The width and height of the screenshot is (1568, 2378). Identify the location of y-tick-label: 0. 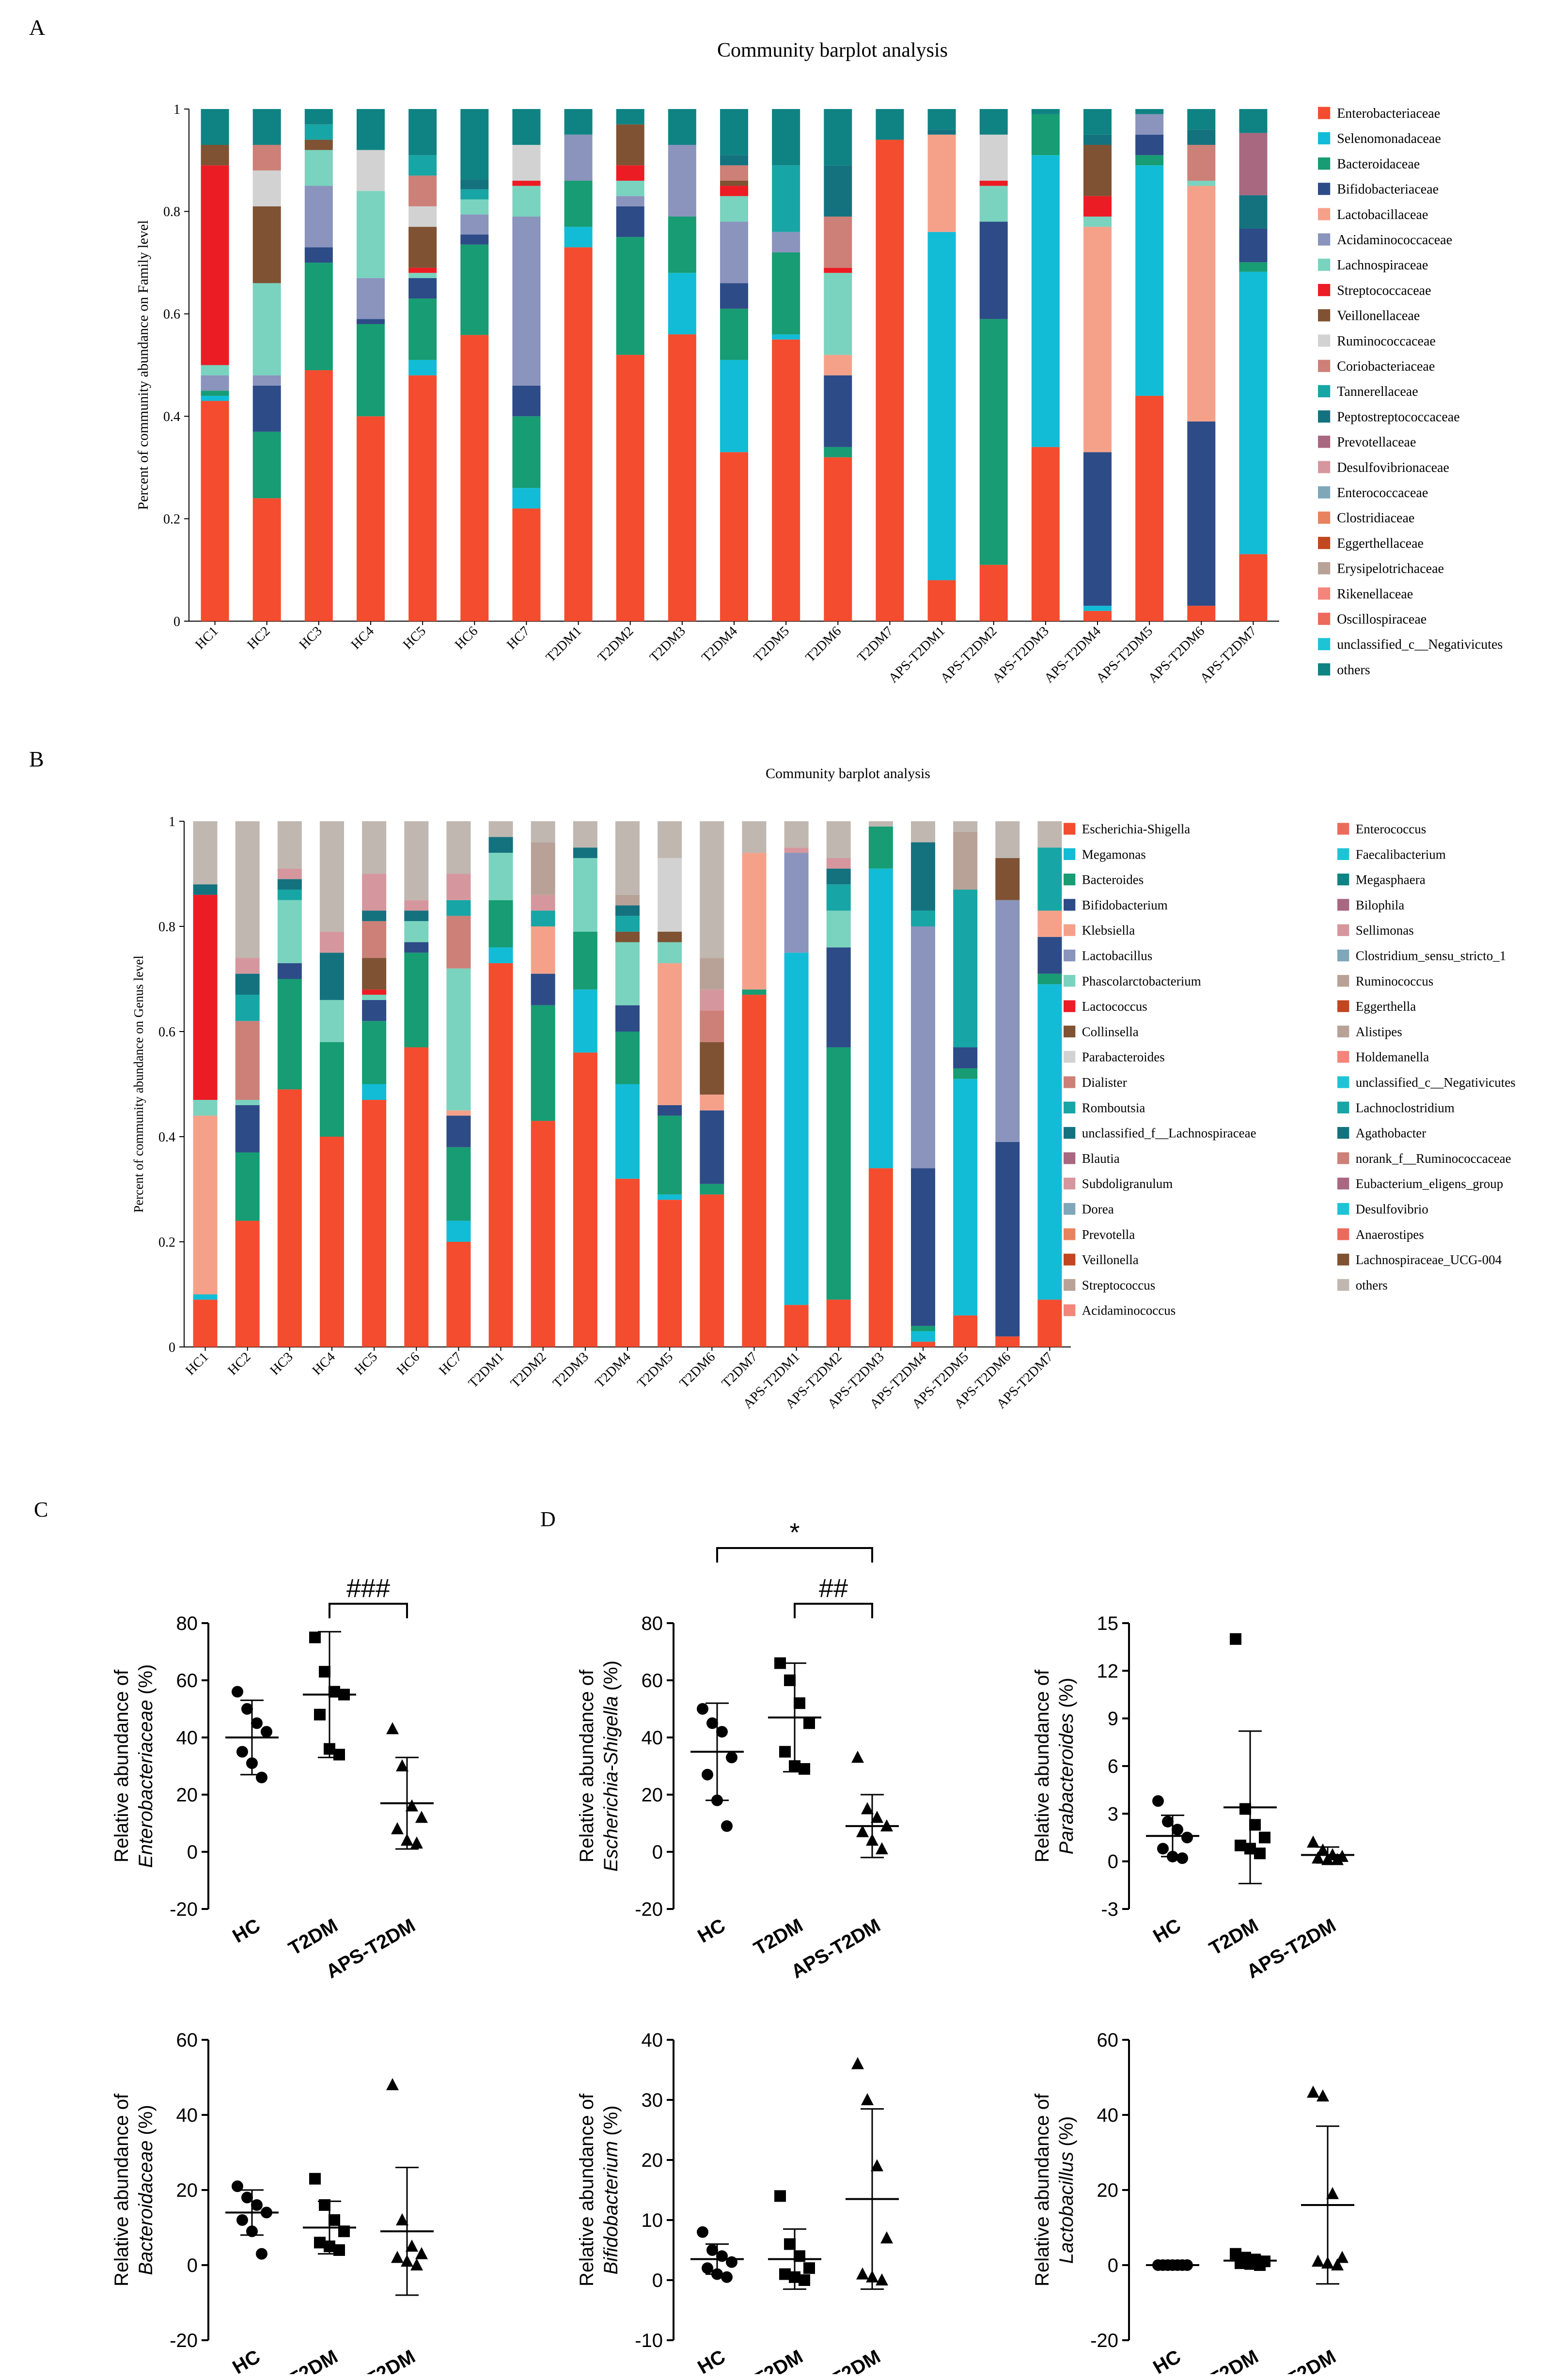
(1113, 2265).